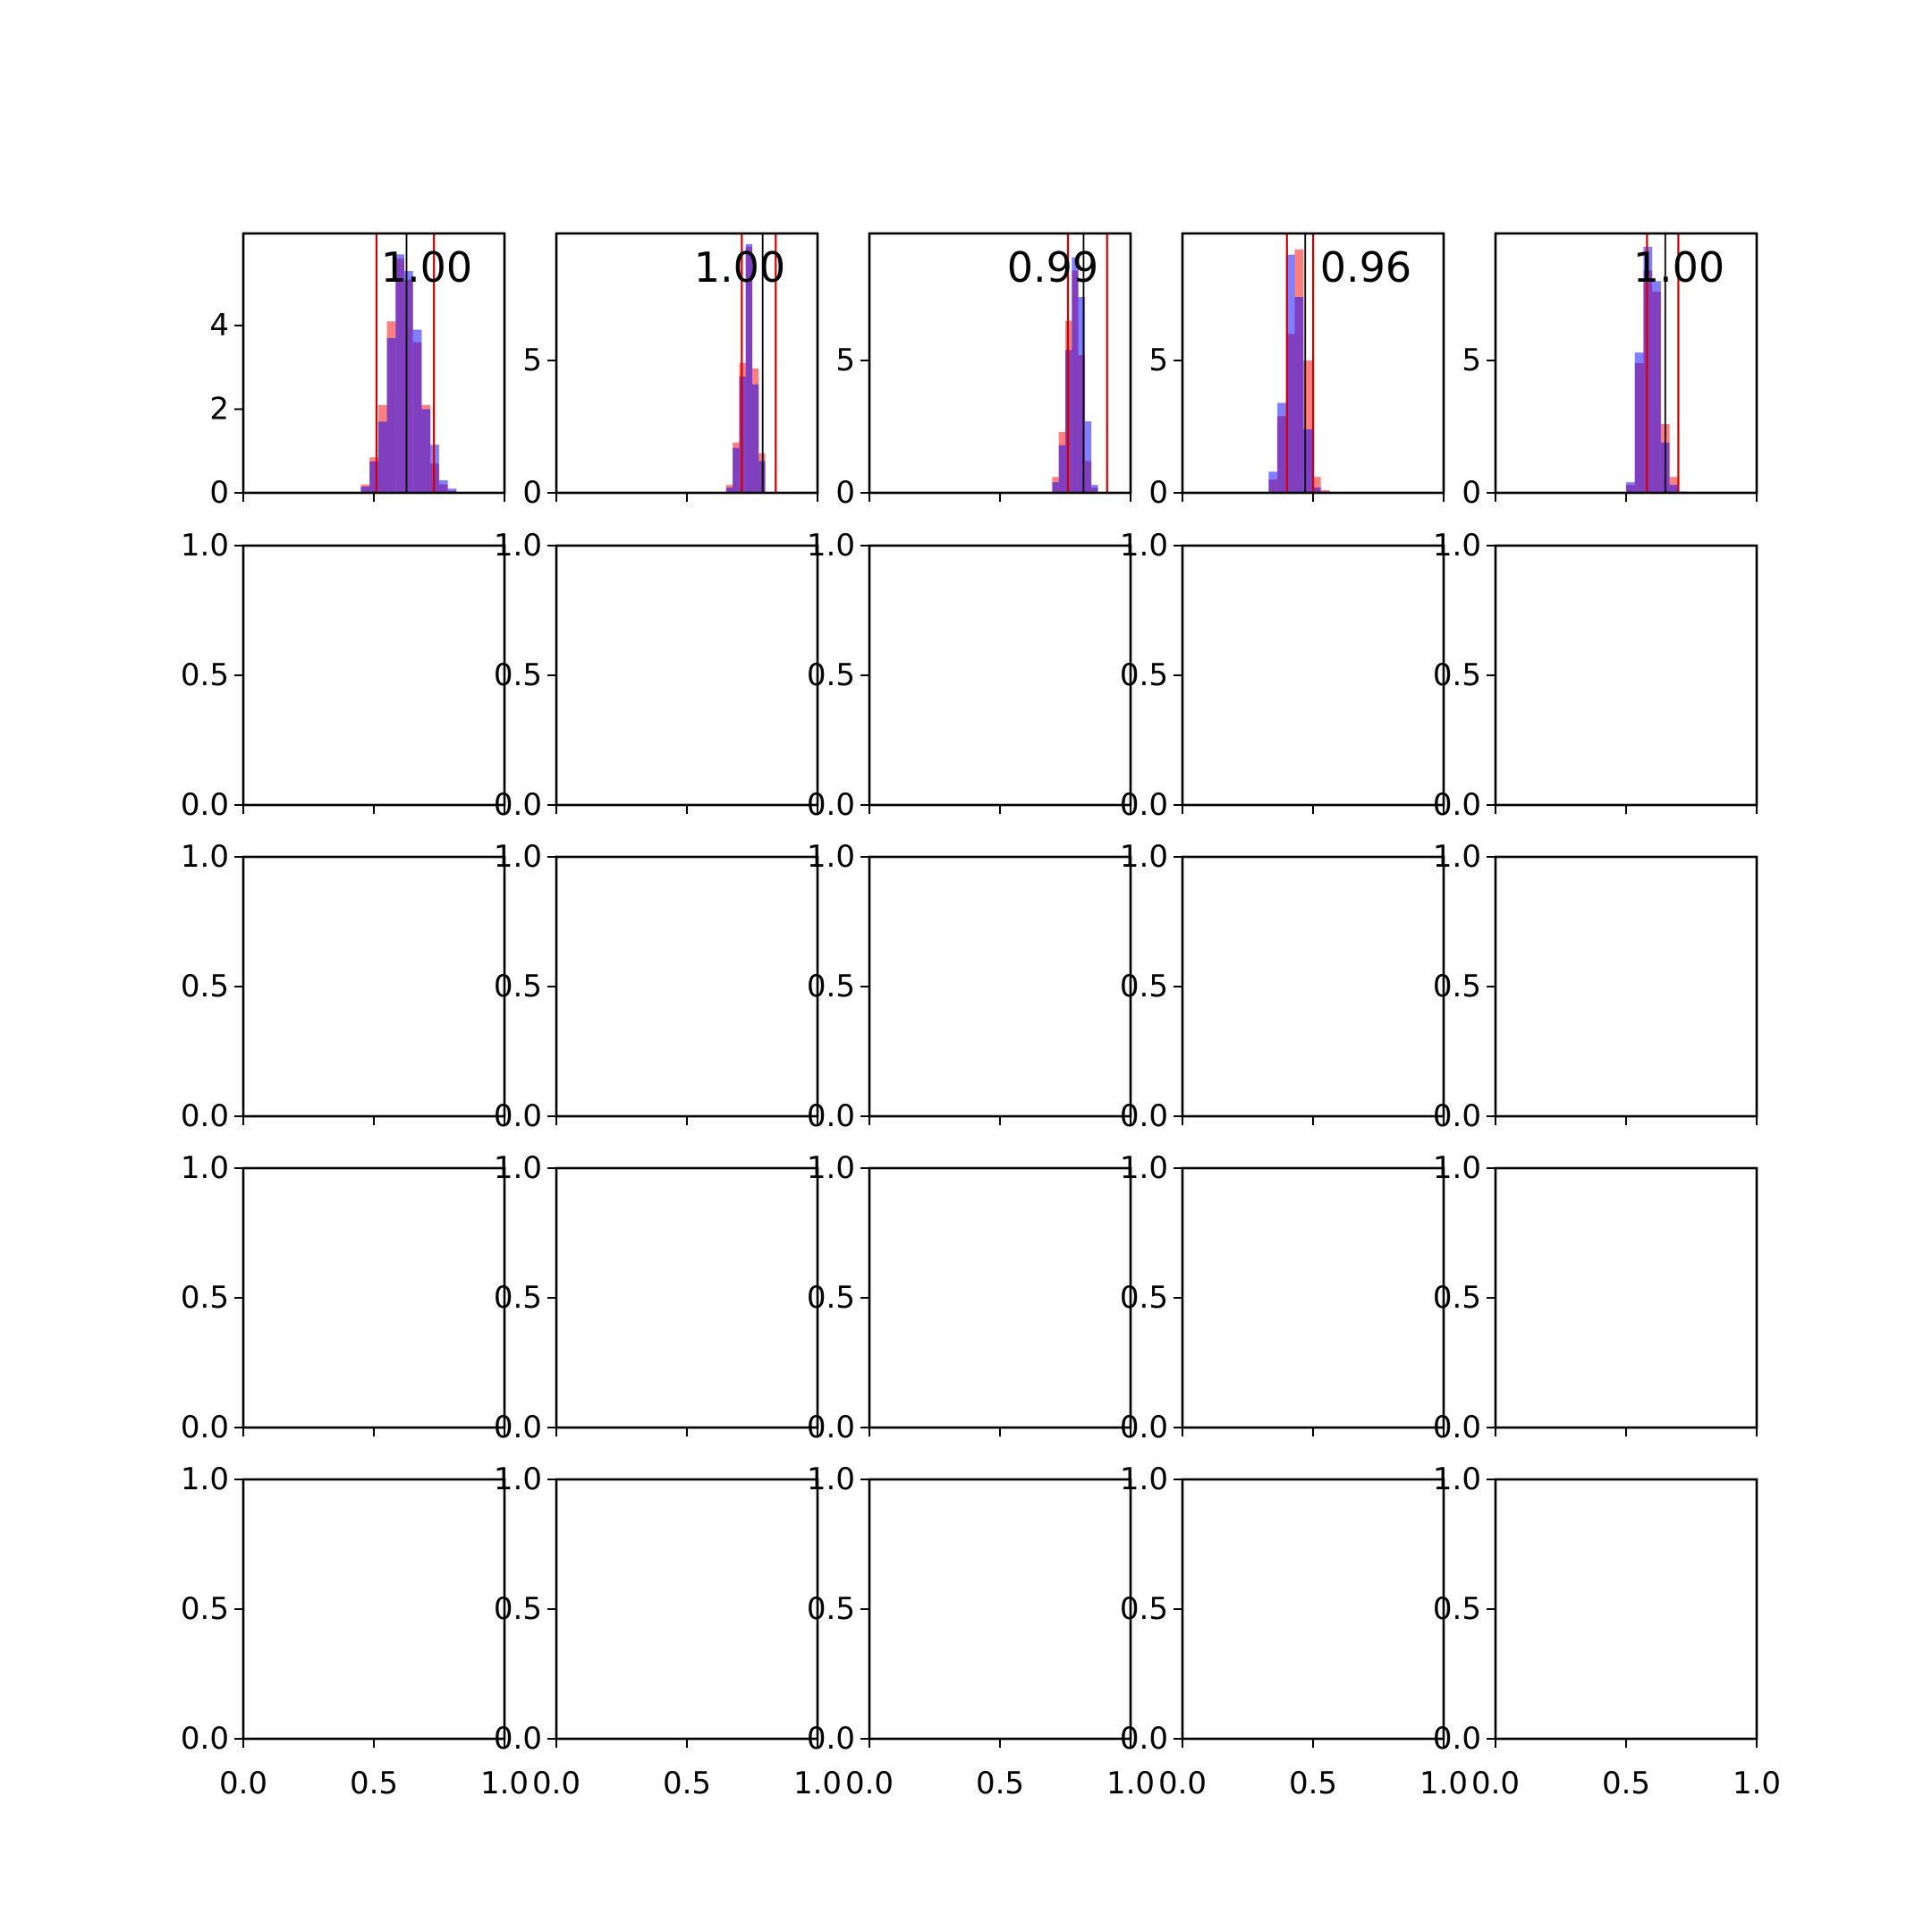 Image resolution: width=1932 pixels, height=1932 pixels. Describe the element at coordinates (981, 1631) in the screenshot. I see `subplot-r5-c3: 0.0 0.5 1.0 0.0 0.5 1.0` at that location.